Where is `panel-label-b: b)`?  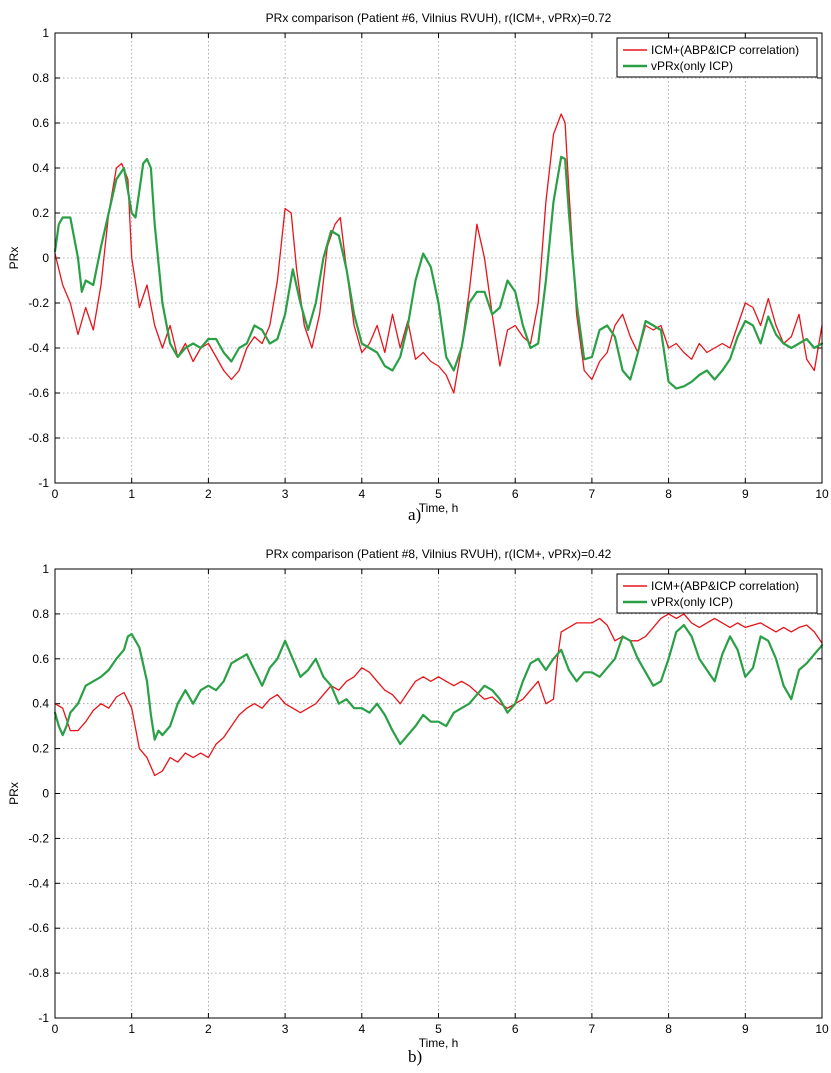
panel-label-b: b) is located at coordinates (415, 1056).